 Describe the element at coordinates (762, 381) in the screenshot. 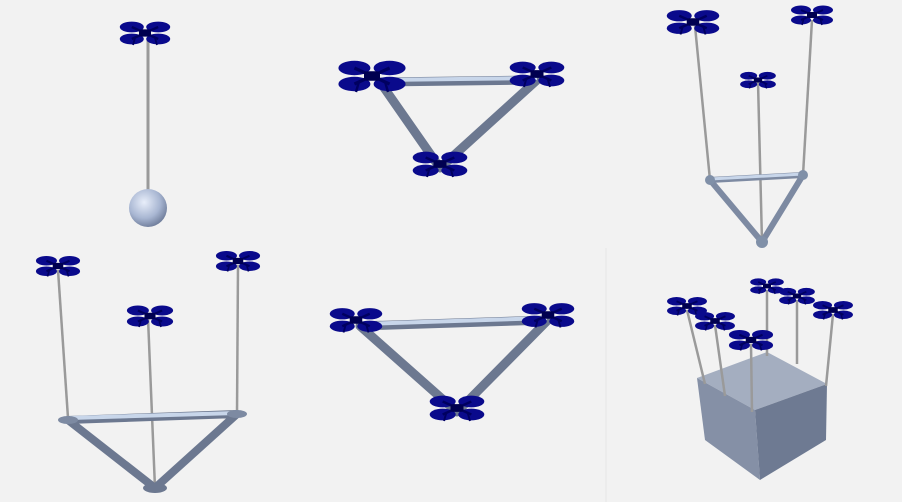

I see `cube-top` at that location.